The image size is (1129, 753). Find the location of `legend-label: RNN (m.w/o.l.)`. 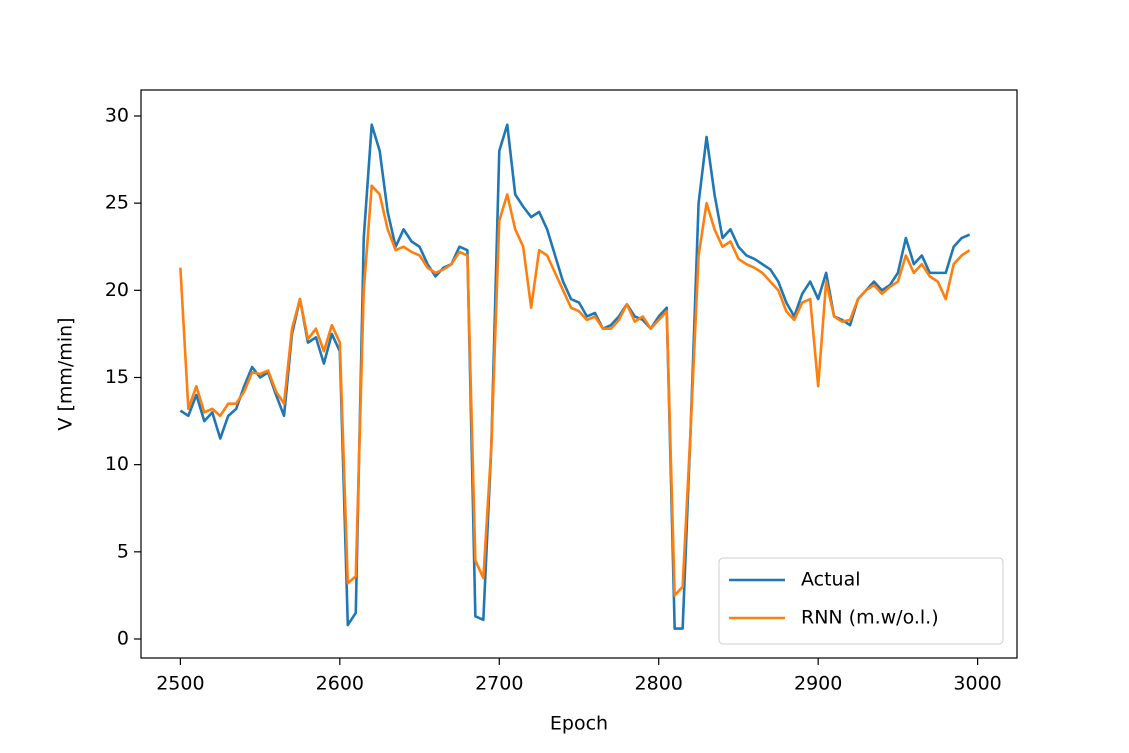

legend-label: RNN (m.w/o.l.) is located at coordinates (870, 618).